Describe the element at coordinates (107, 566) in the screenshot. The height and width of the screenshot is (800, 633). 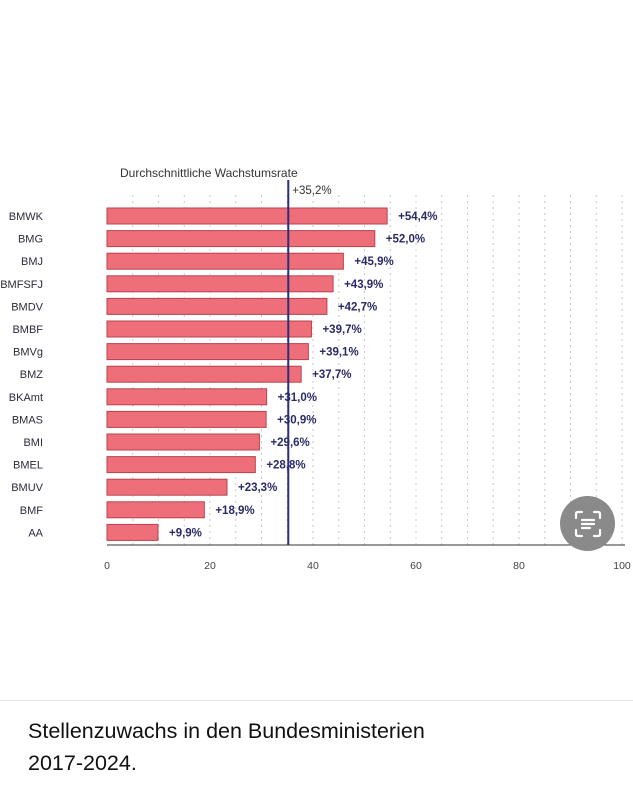
I see `x-tick-label: 0` at that location.